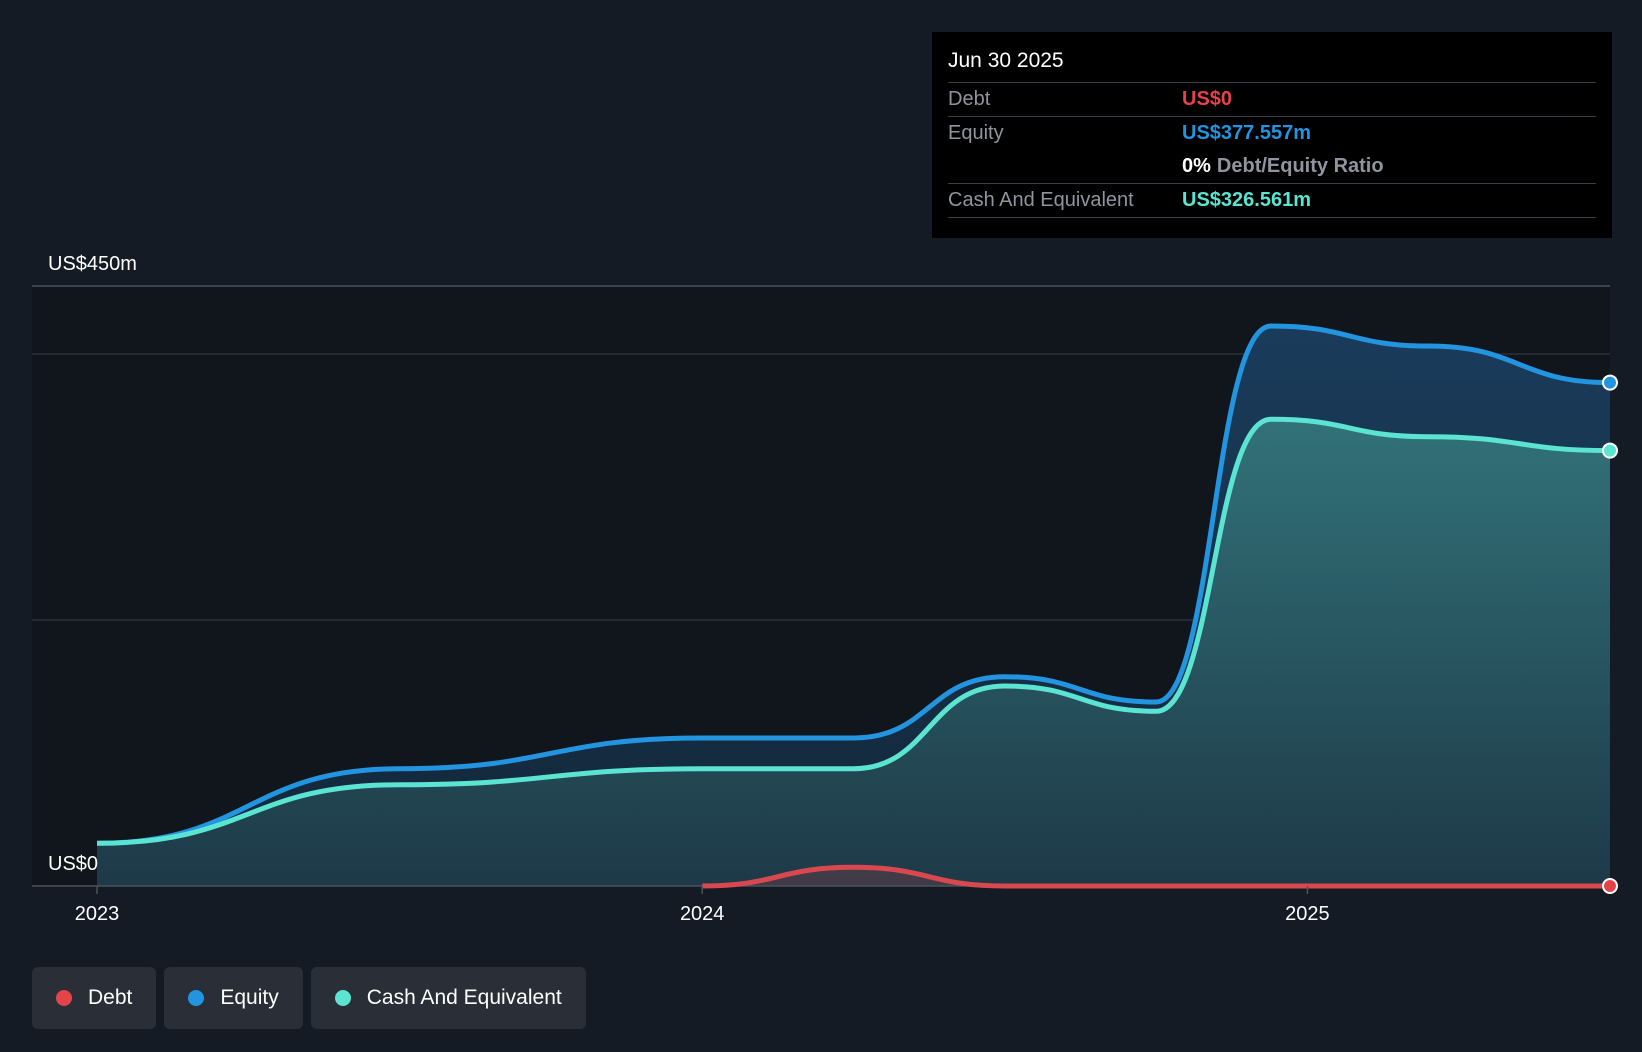  I want to click on cash-end-marker, so click(1610, 450).